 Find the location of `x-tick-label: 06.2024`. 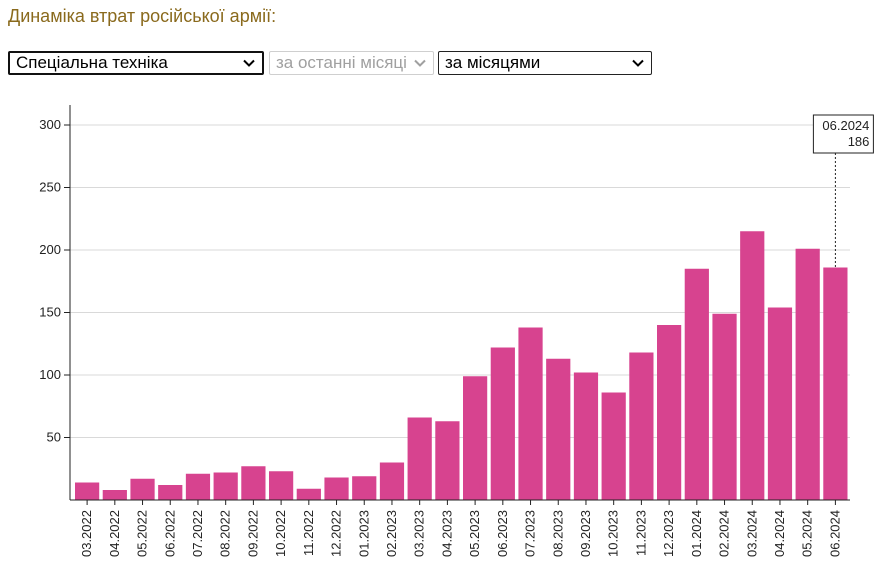

x-tick-label: 06.2024 is located at coordinates (834, 533).